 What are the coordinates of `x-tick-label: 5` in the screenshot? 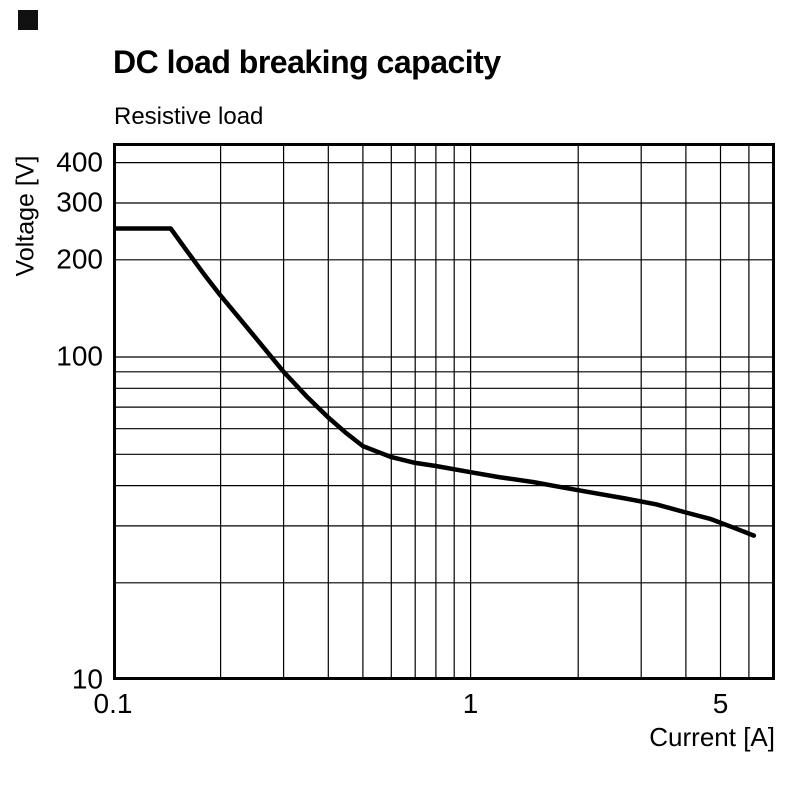 It's located at (720, 703).